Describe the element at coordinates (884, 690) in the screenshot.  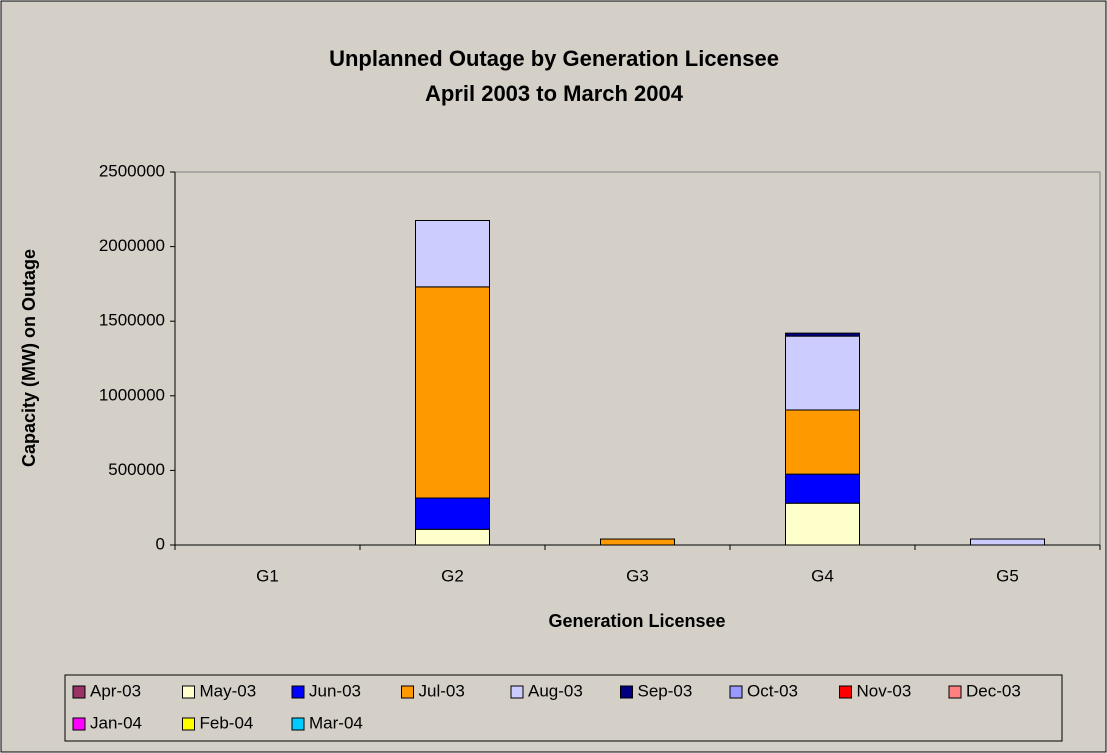
I see `legend-label: Nov-03` at that location.